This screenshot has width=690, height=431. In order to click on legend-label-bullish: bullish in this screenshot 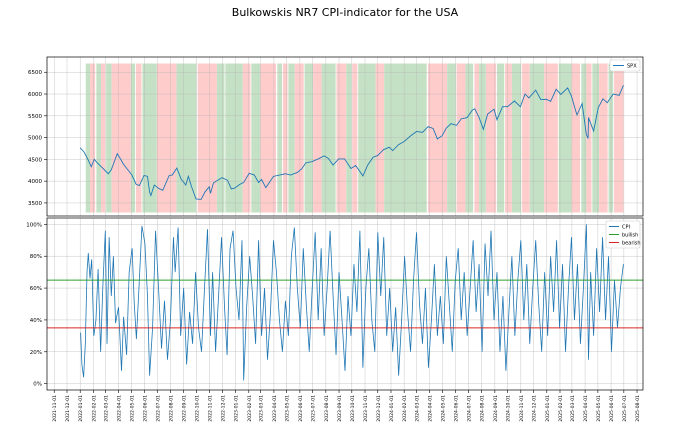, I will do `click(630, 236)`.